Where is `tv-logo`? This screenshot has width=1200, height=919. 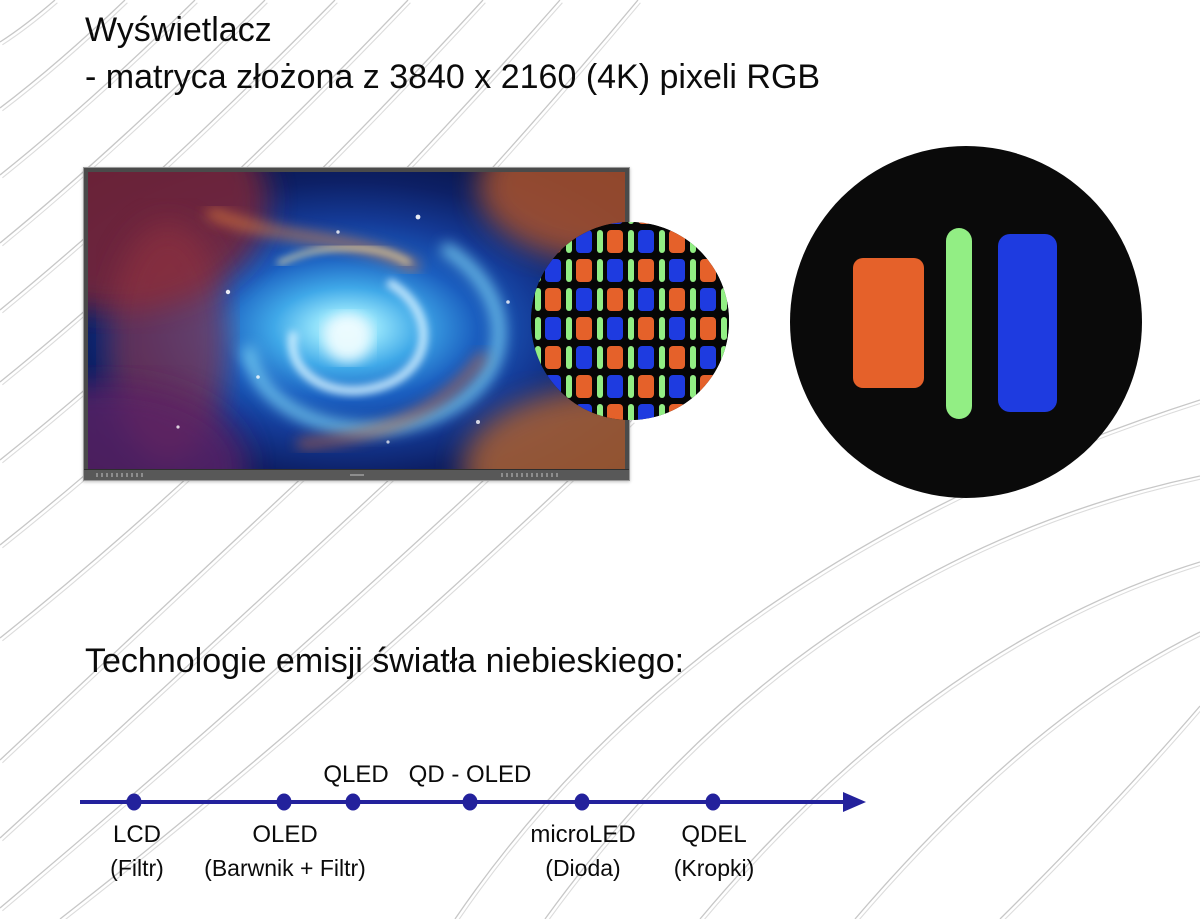
tv-logo is located at coordinates (356, 475).